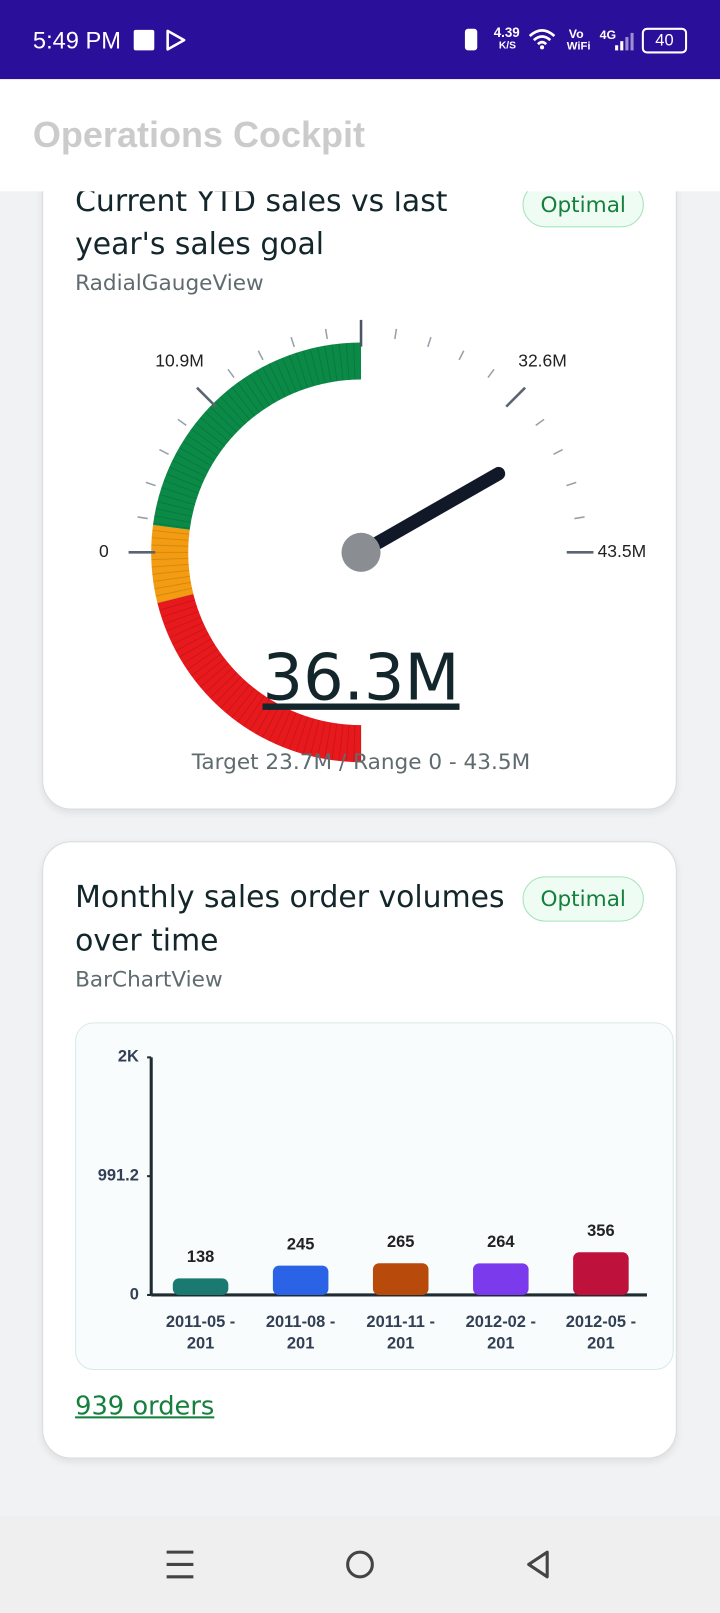 The height and width of the screenshot is (1613, 720). Describe the element at coordinates (507, 46) in the screenshot. I see `speed-unit: K/S` at that location.